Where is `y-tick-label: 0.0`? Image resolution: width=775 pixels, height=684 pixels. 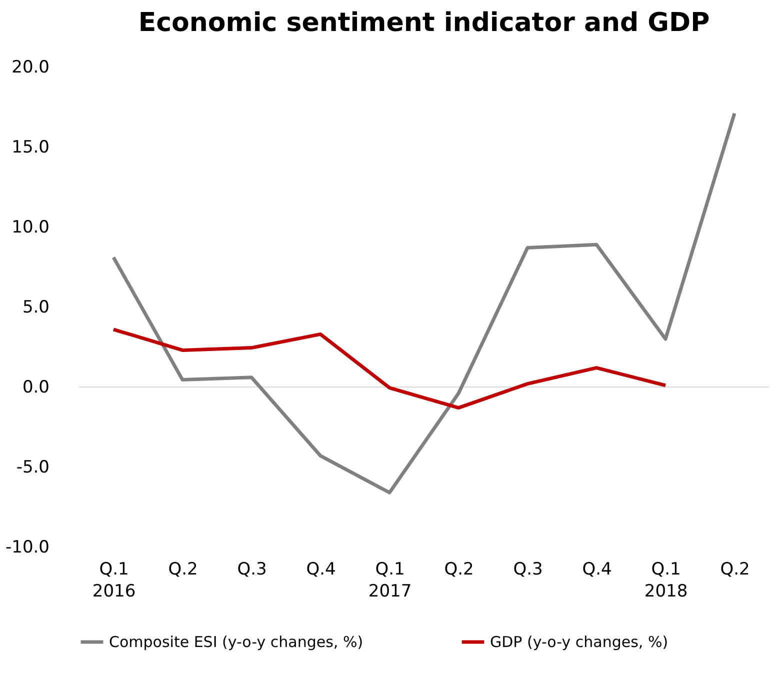
y-tick-label: 0.0 is located at coordinates (36, 388).